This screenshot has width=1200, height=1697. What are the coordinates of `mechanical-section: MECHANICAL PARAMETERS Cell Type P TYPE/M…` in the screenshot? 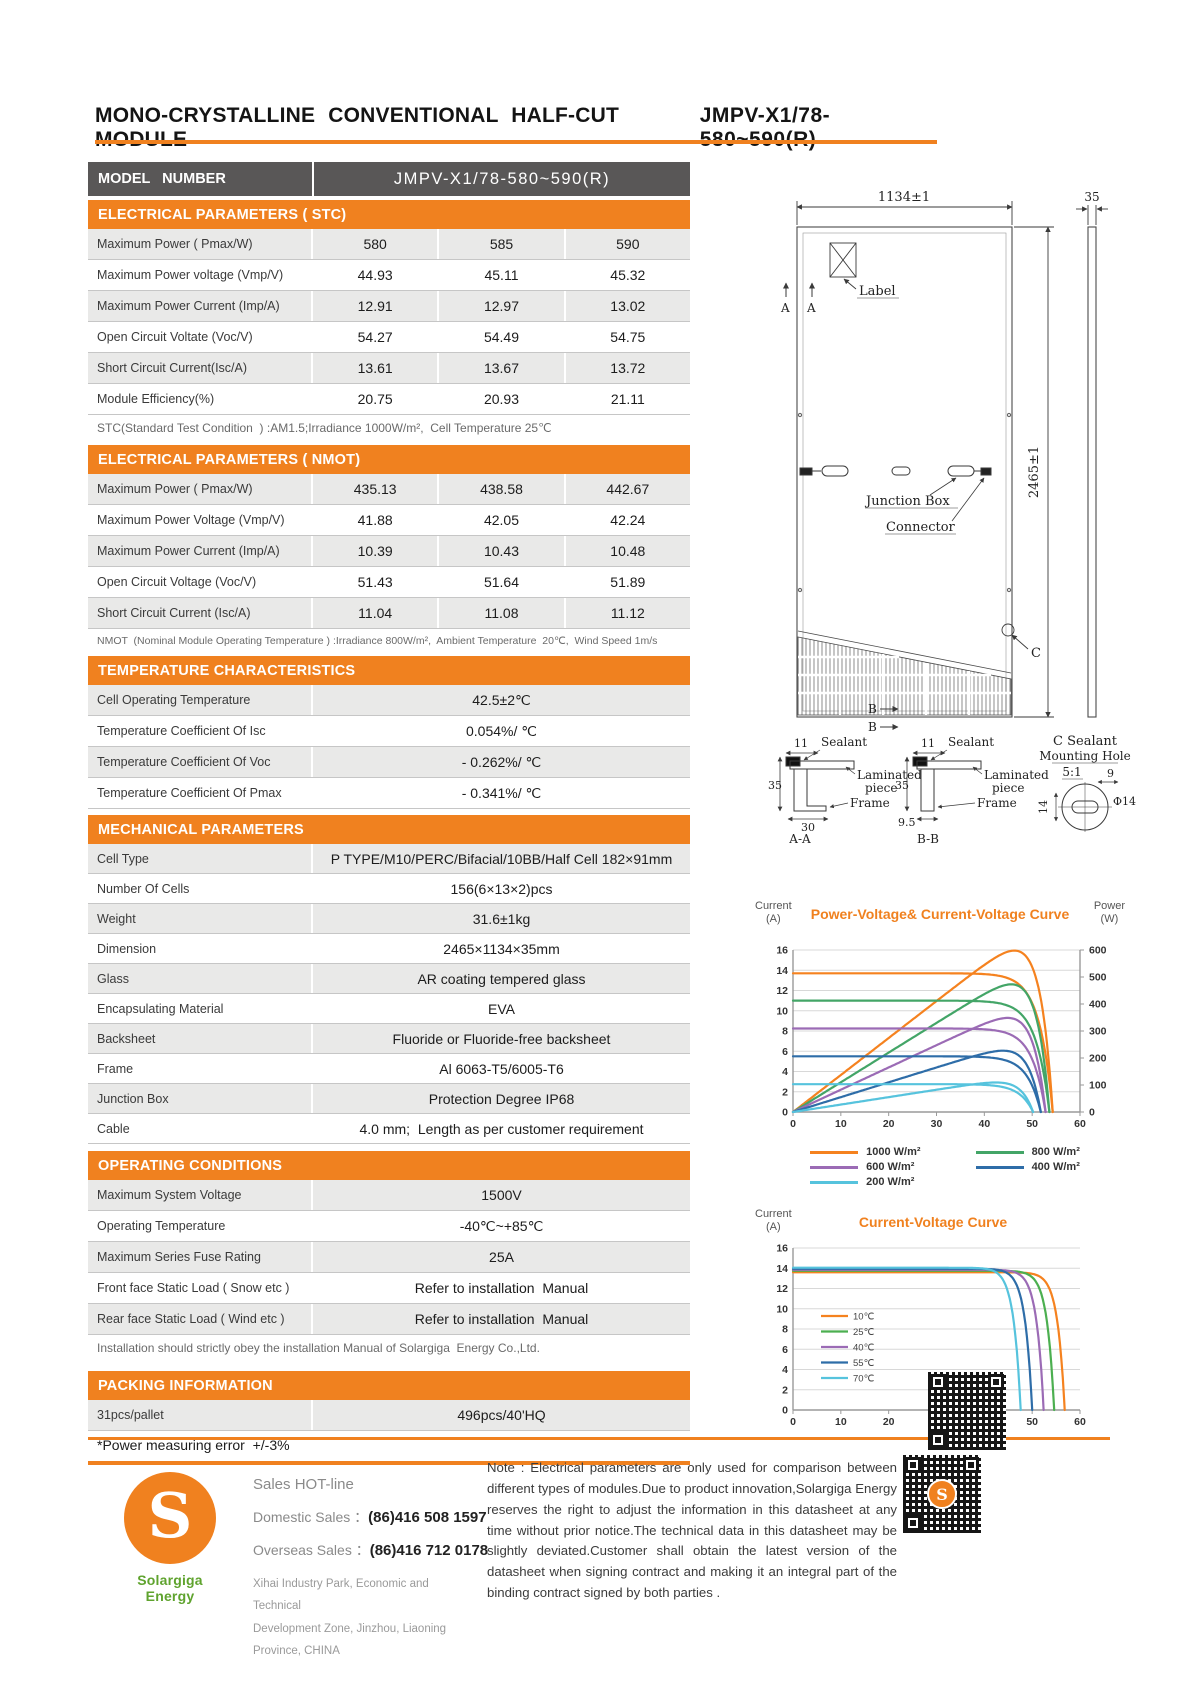 It's located at (389, 979).